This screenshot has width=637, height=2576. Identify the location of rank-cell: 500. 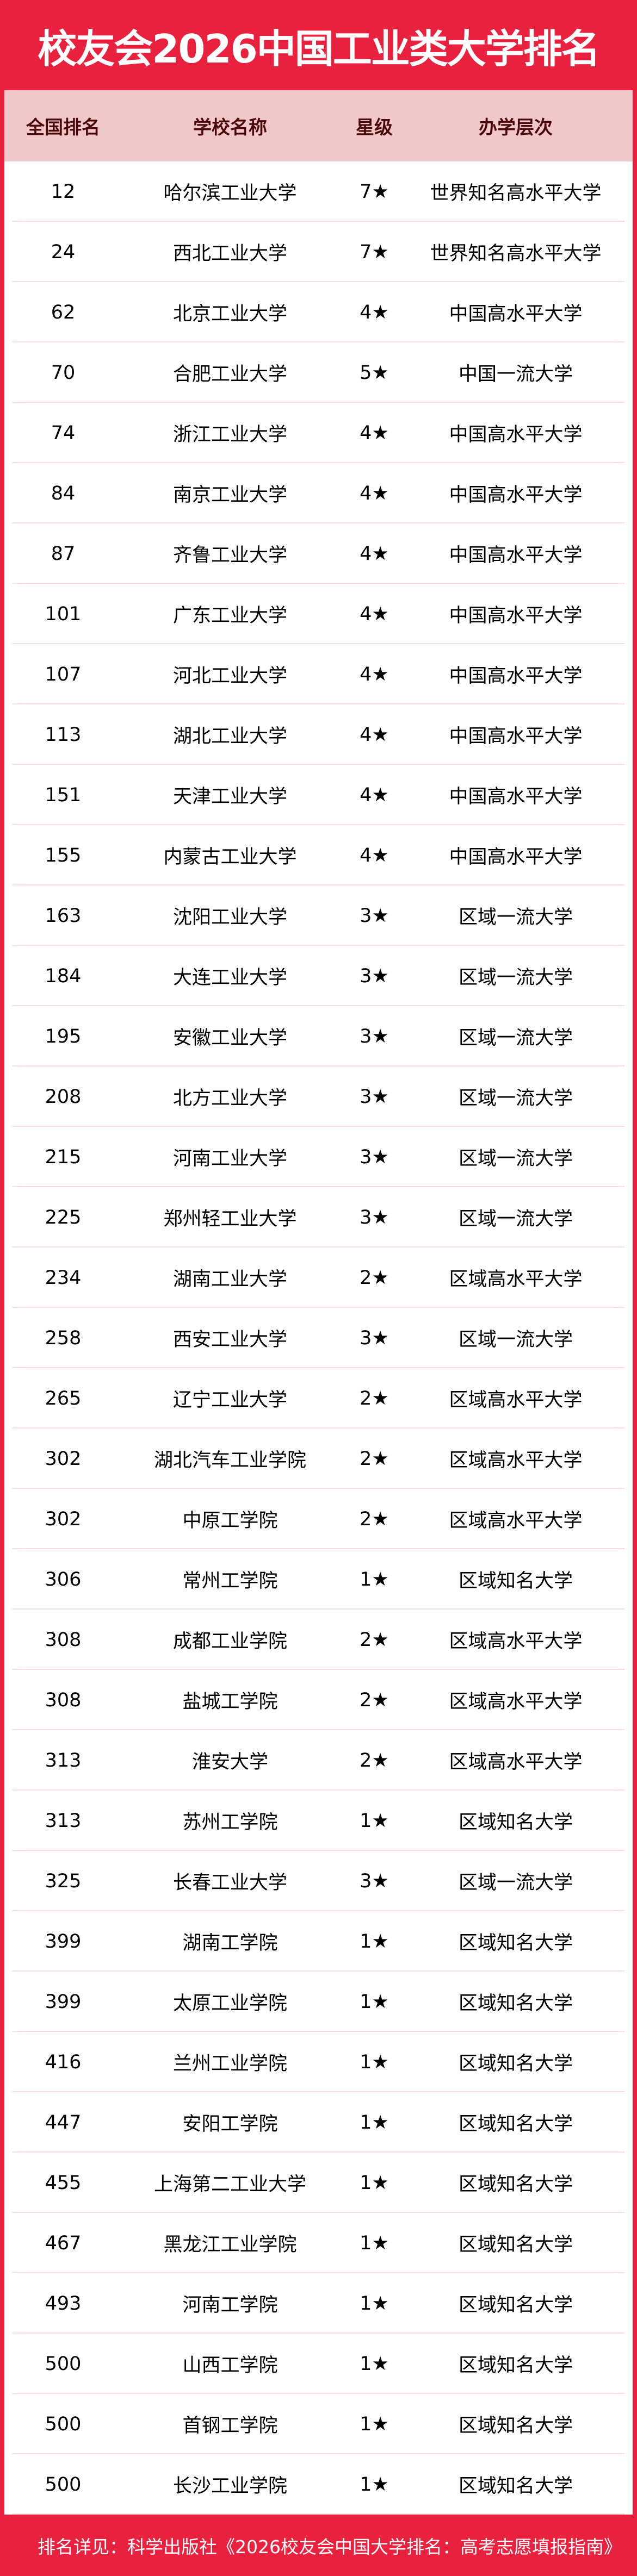
(63, 2364).